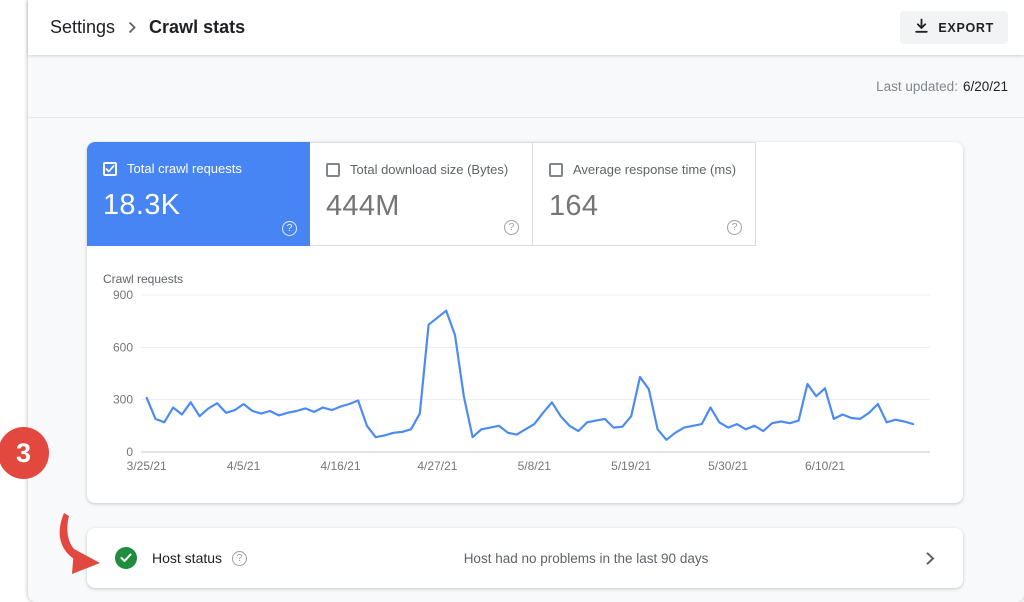 The width and height of the screenshot is (1024, 602). I want to click on metric-chip-average-response-time: Average response time (ms) 164 ?, so click(644, 194).